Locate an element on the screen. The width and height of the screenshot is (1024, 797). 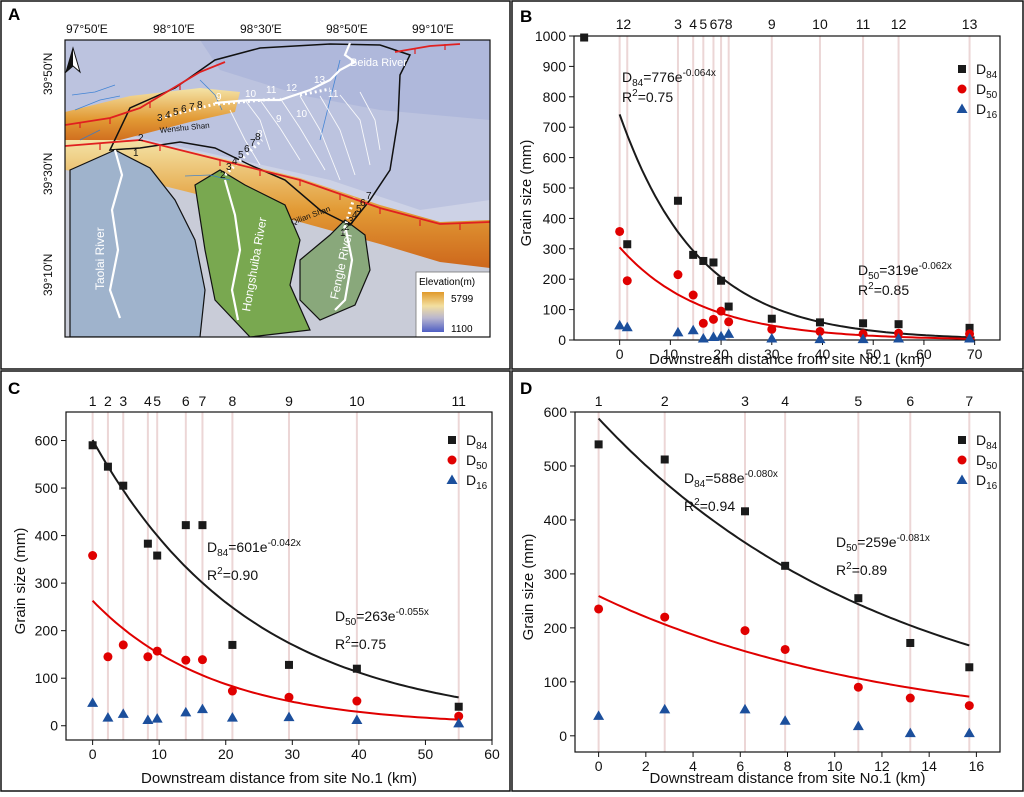
x-tick-label: 0 is located at coordinates (620, 354).